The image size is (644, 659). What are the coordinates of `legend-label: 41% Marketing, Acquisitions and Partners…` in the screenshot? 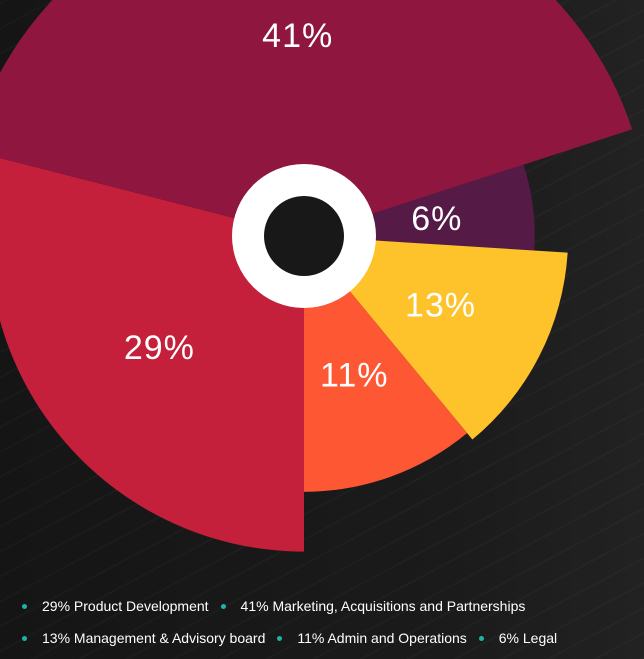 It's located at (383, 606).